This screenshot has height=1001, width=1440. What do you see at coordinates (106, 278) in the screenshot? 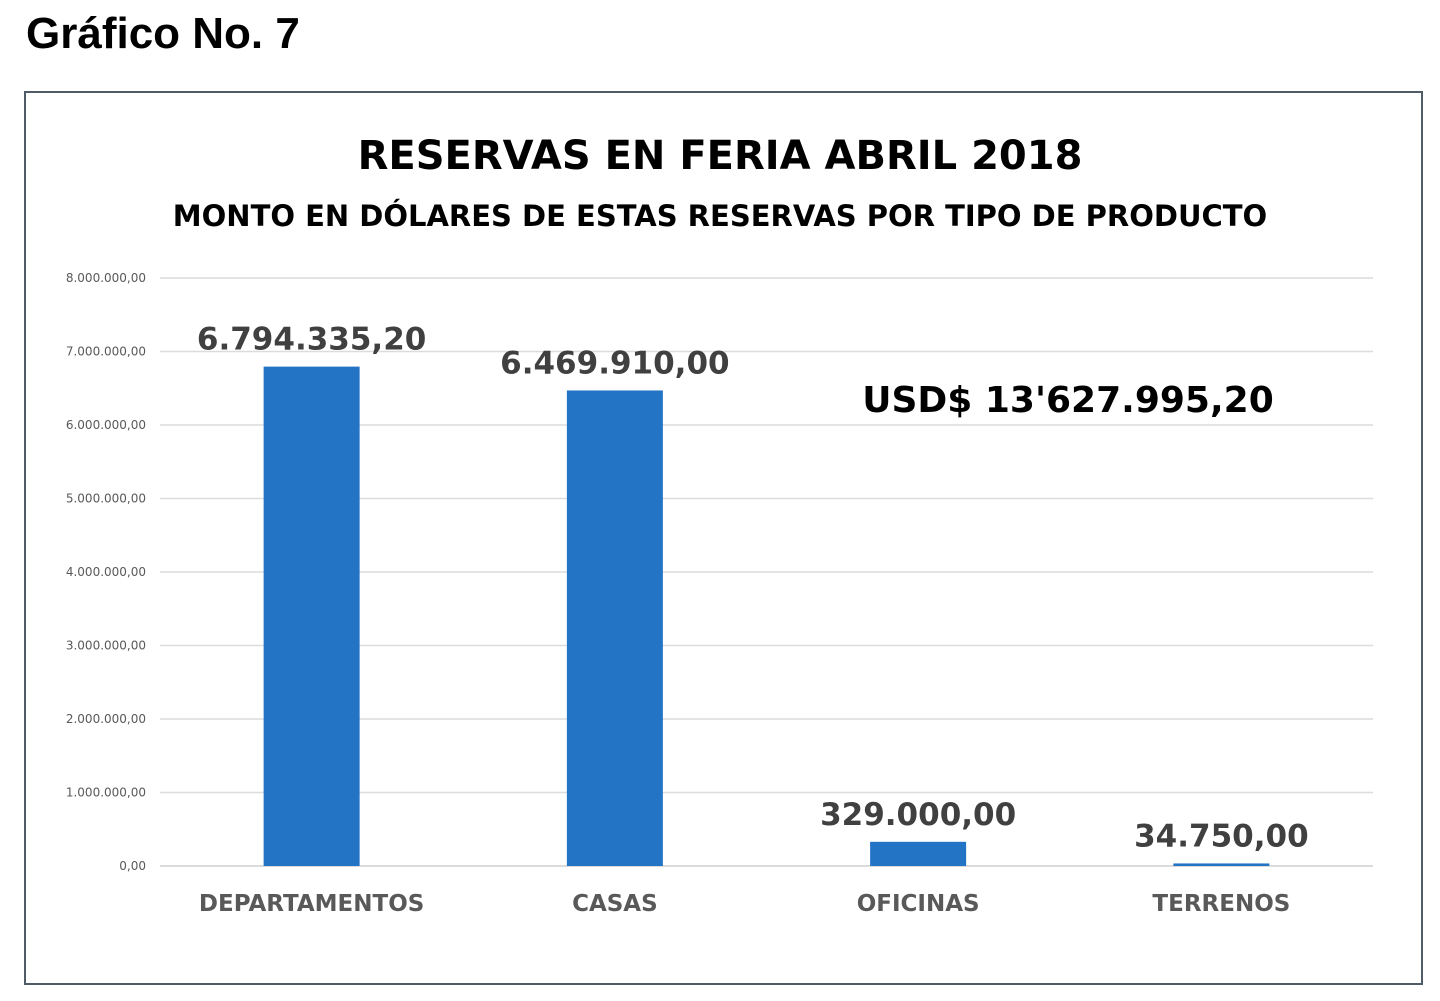
I see `y-tick-label: 8.000.000,00` at bounding box center [106, 278].